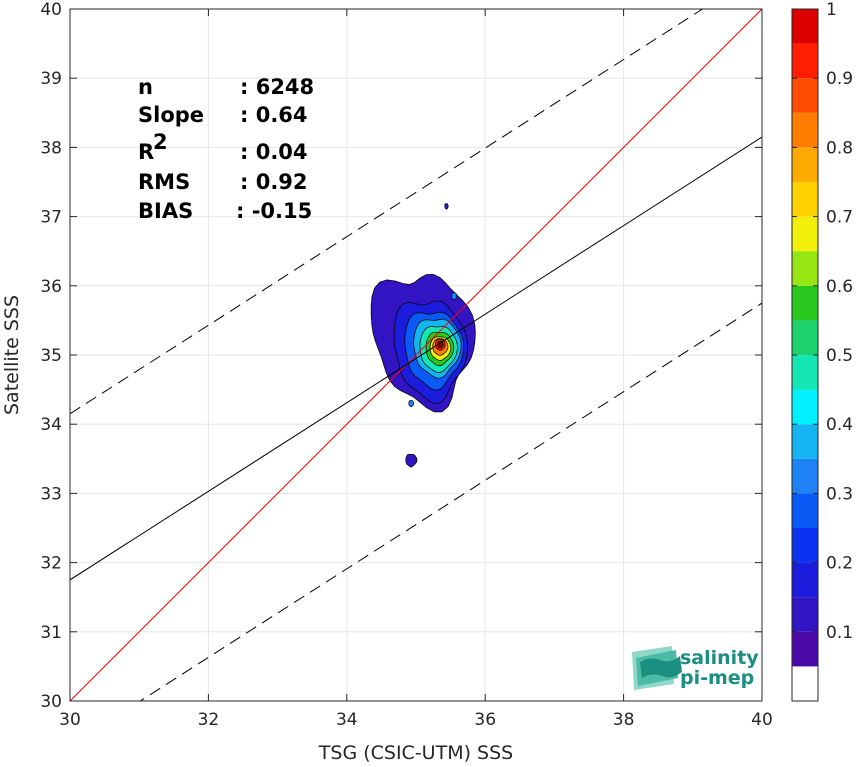 The image size is (858, 767). What do you see at coordinates (839, 425) in the screenshot?
I see `colorbar-tick-label: 0.4` at bounding box center [839, 425].